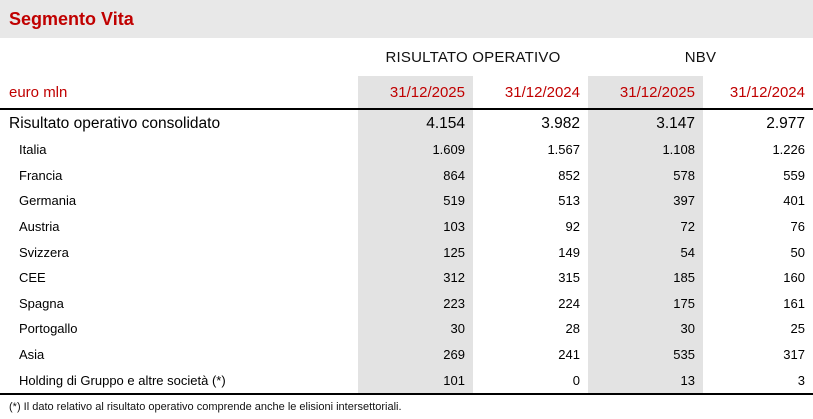 The image size is (813, 419). What do you see at coordinates (801, 380) in the screenshot?
I see `cell-value: 3` at bounding box center [801, 380].